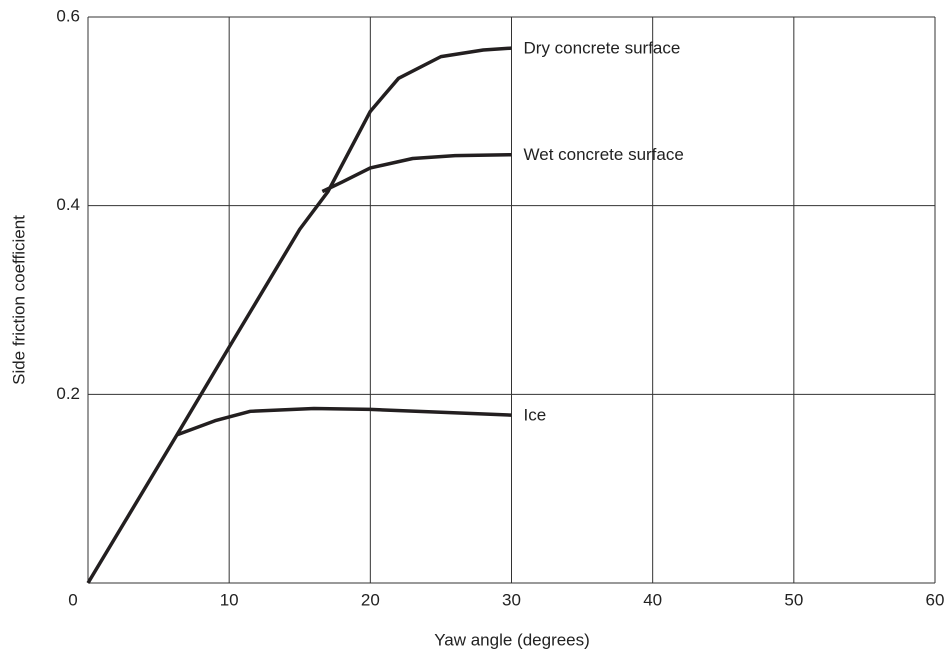  I want to click on x-tick-label: 50, so click(793, 599).